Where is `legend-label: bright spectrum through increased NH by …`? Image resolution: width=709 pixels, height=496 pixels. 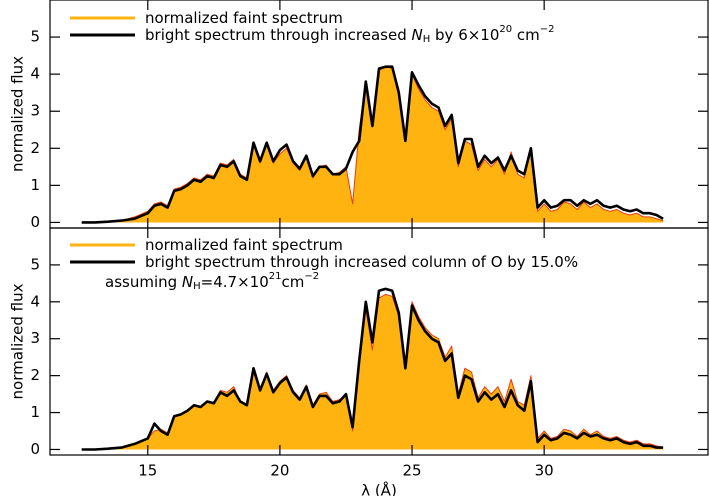 legend-label: bright spectrum through increased NH by … is located at coordinates (350, 34).